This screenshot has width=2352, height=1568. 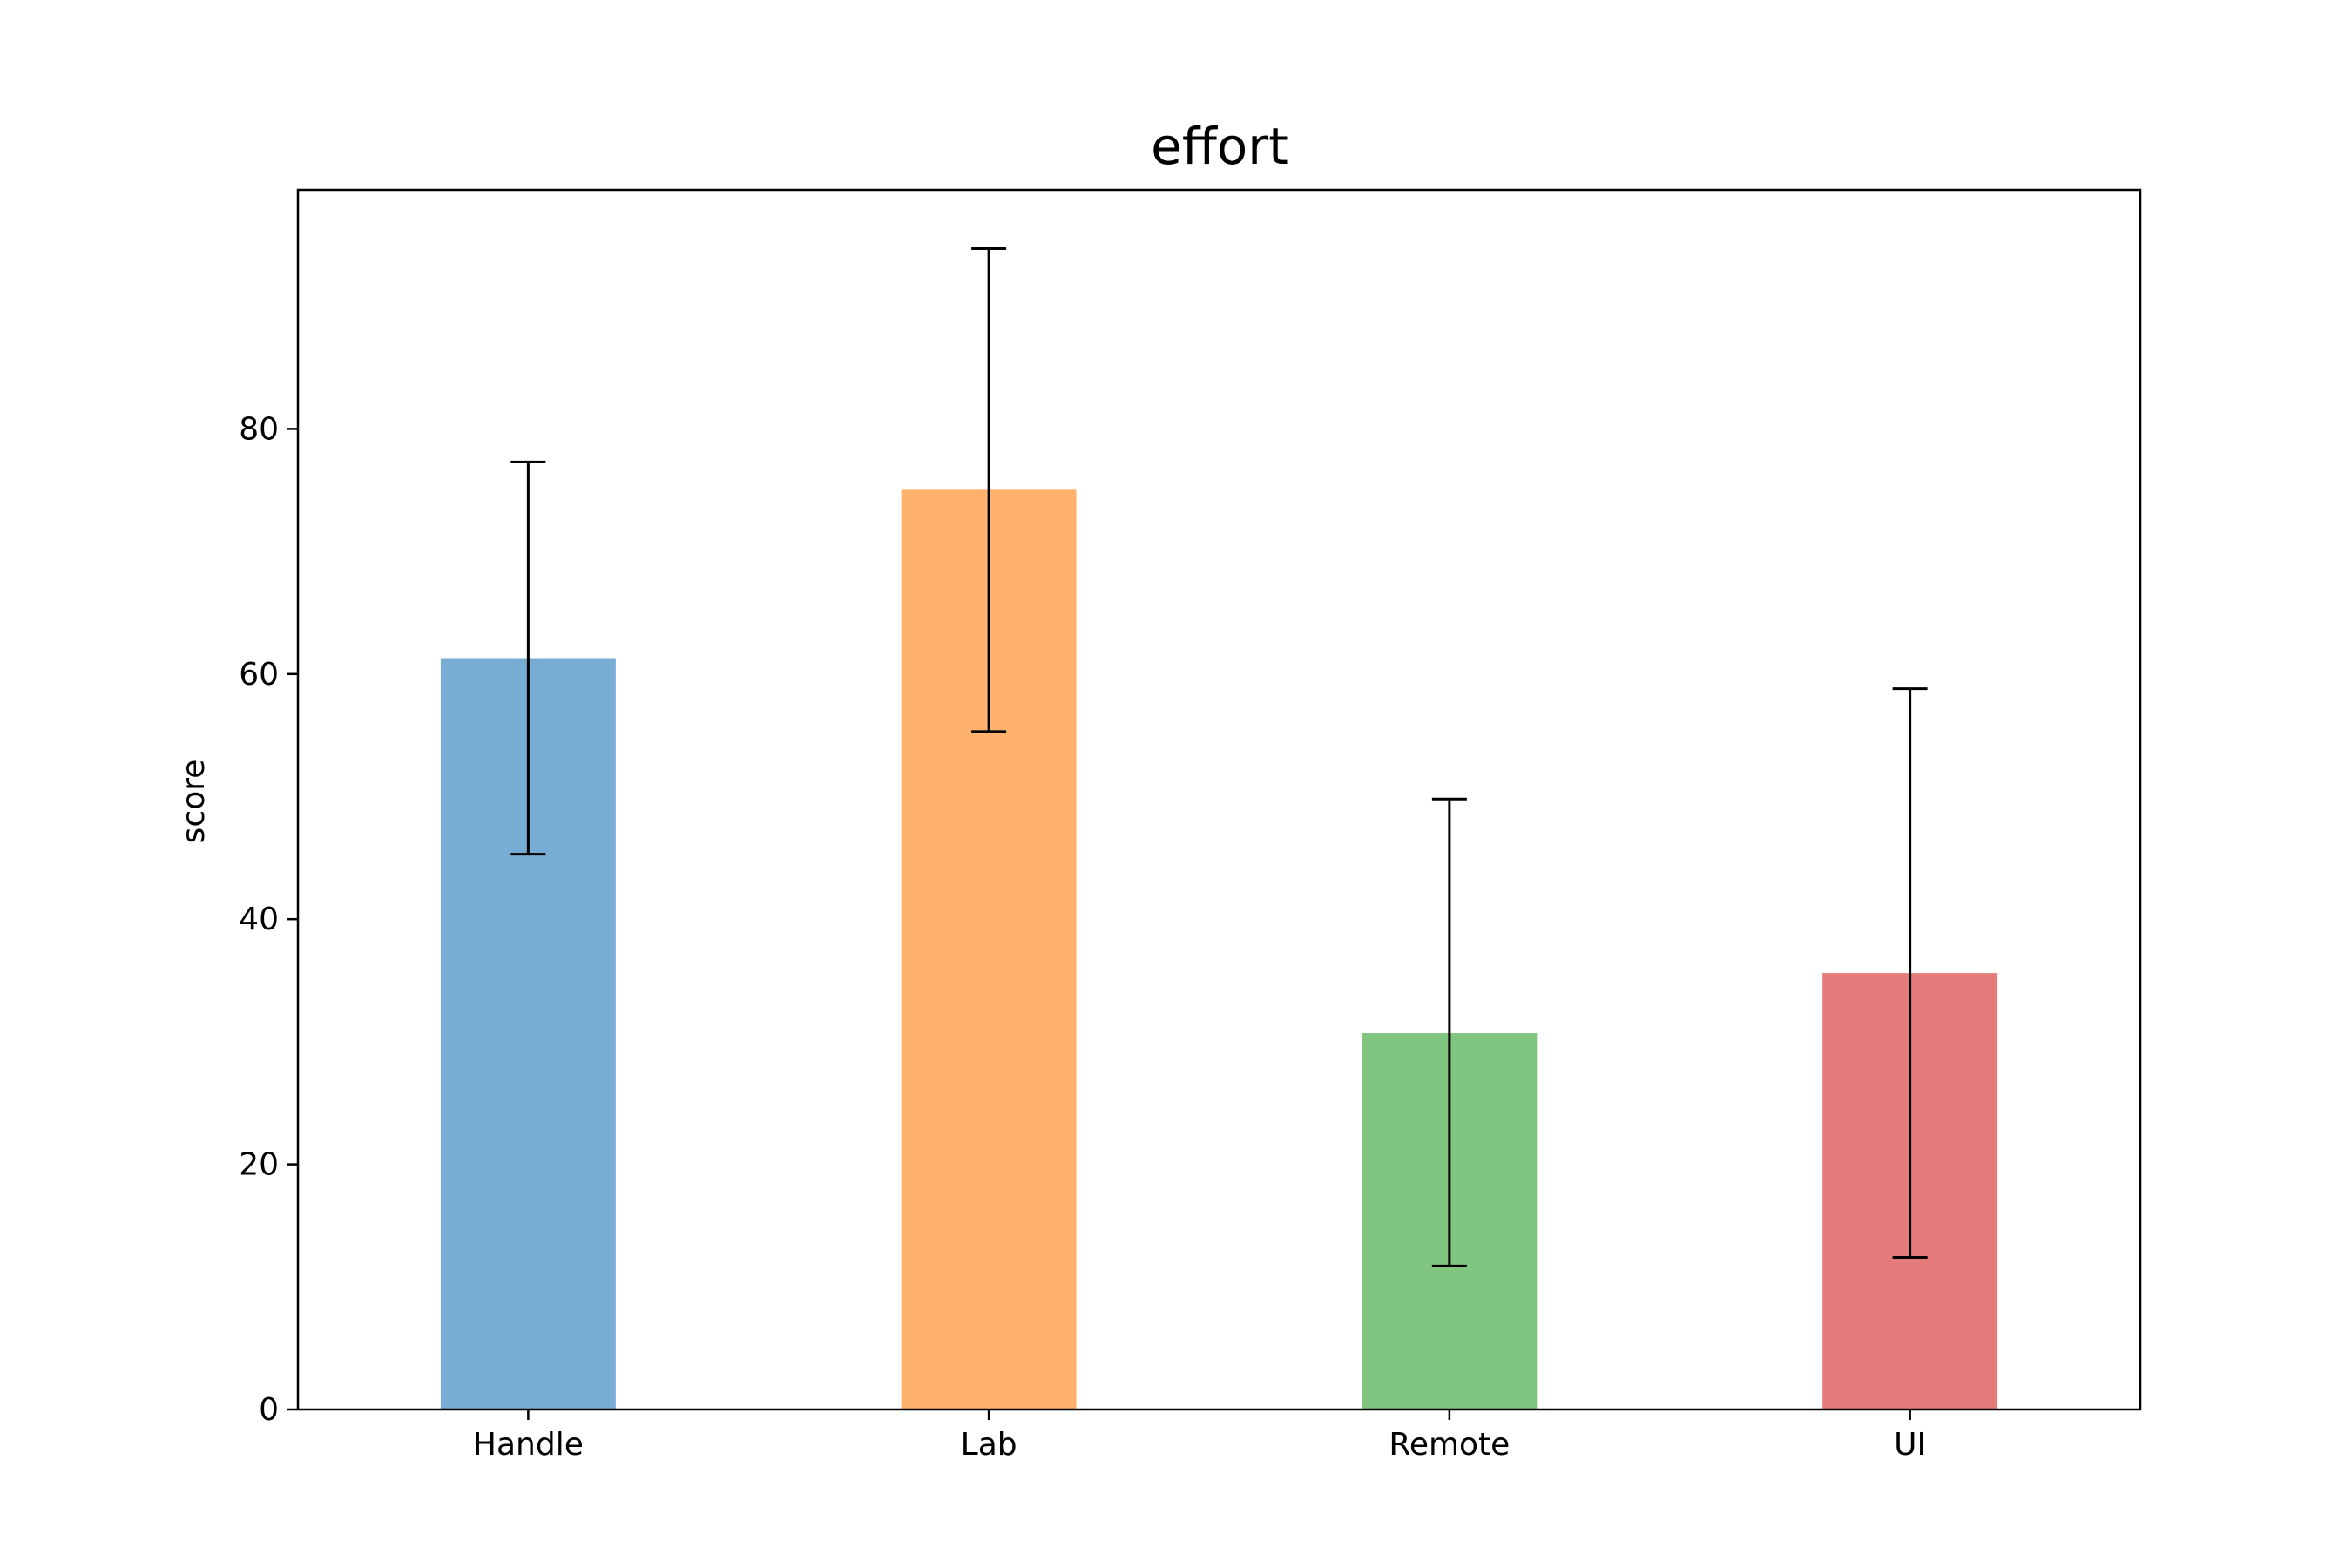 I want to click on x-axis-ticks: Handle Lab Remote UI, so click(x=1199, y=1436).